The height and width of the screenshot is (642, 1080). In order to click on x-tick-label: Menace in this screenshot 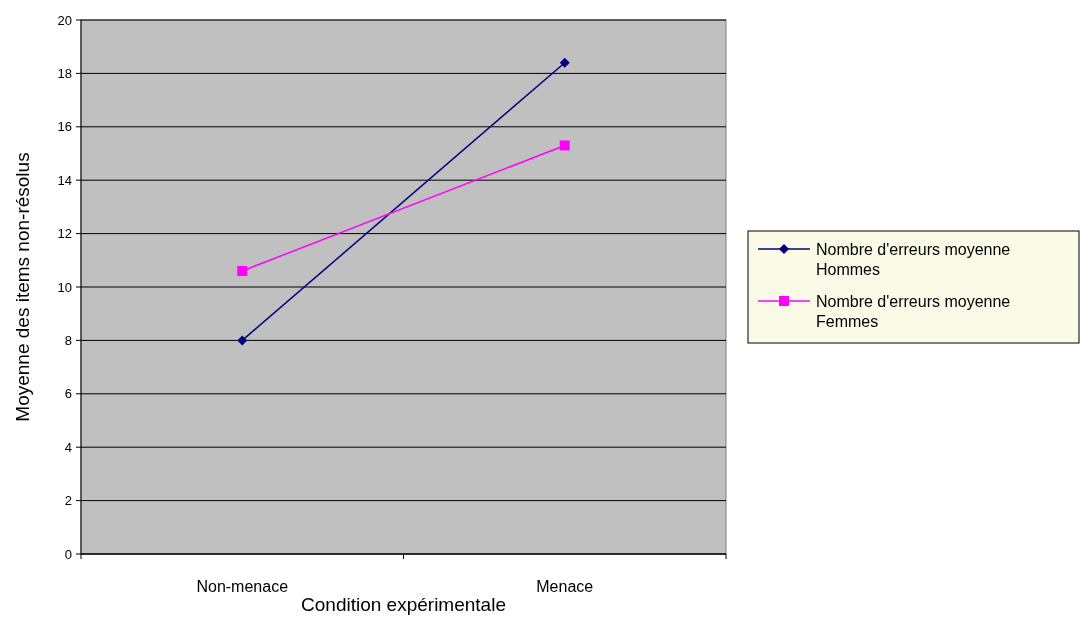, I will do `click(565, 586)`.